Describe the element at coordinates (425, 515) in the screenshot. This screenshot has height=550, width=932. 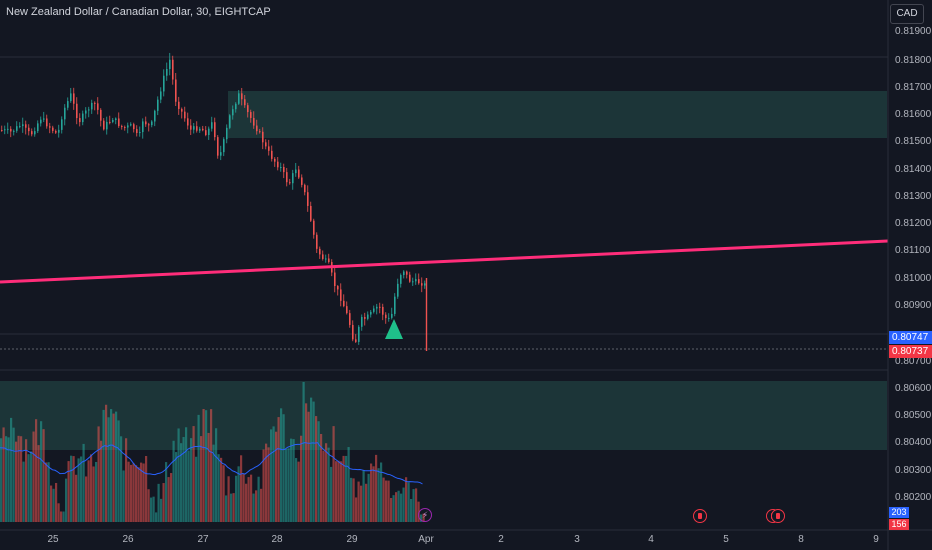
I see `lightning-icon: ⚡` at that location.